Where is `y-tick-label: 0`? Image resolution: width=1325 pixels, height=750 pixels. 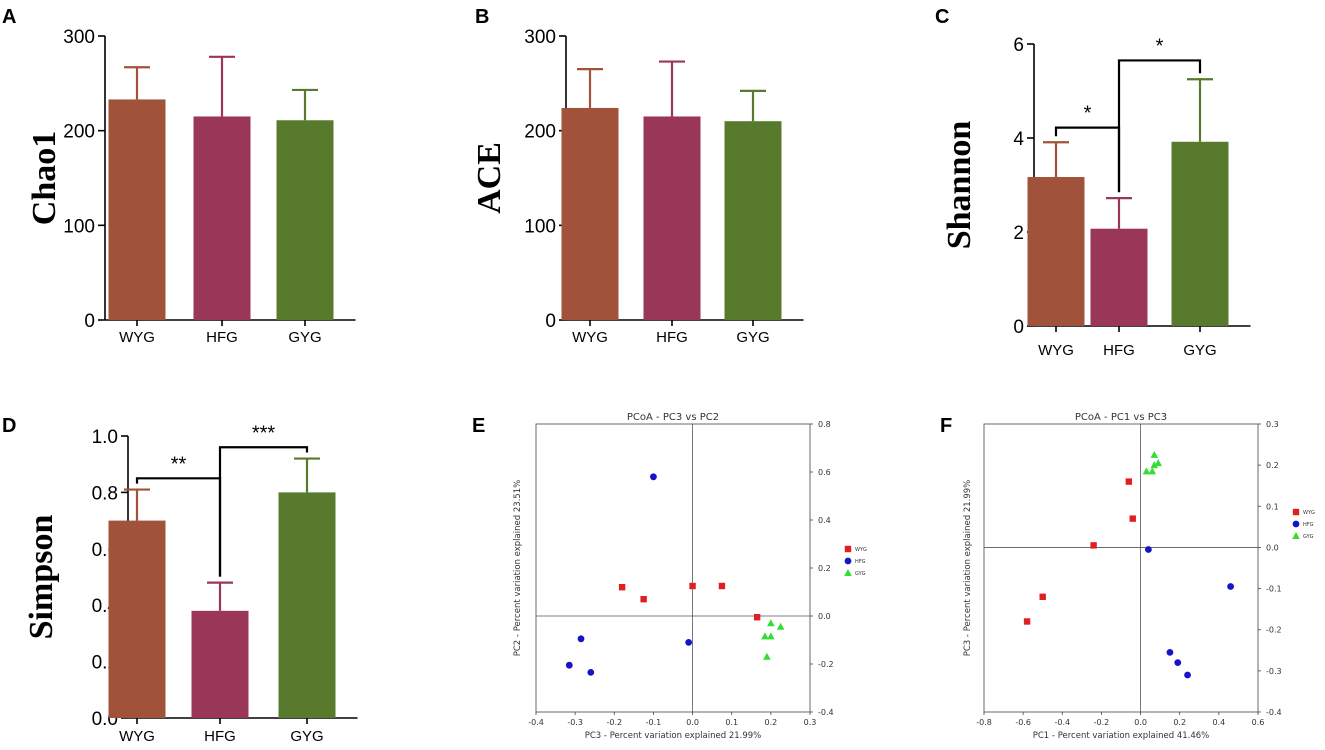 y-tick-label: 0 is located at coordinates (550, 321).